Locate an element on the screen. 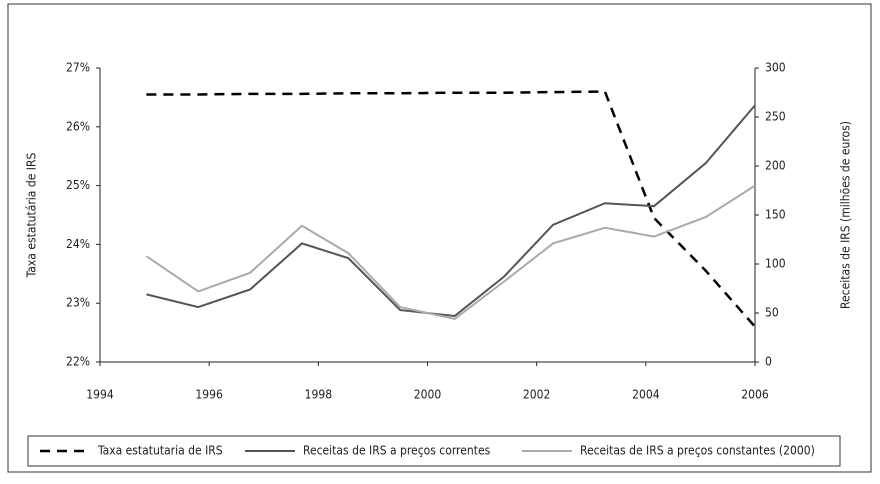 The image size is (880, 484). y2-tick-label: 150 is located at coordinates (775, 215).